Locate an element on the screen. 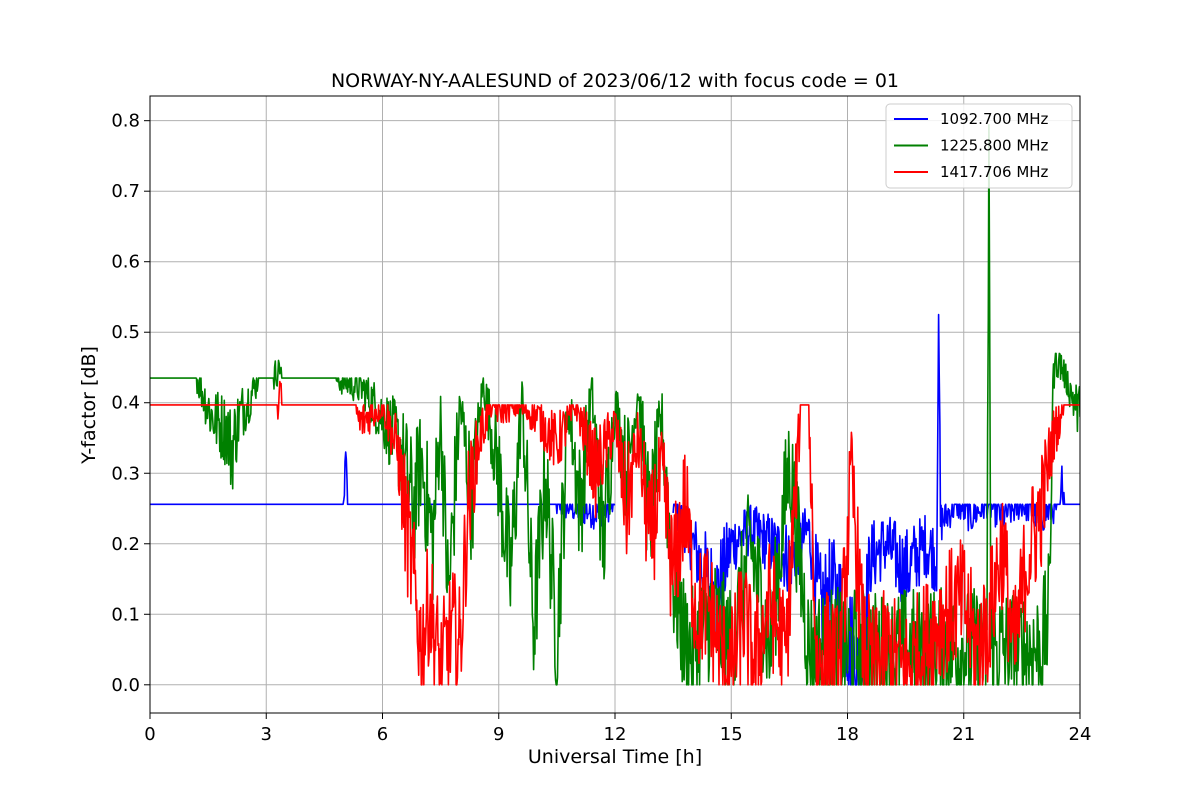 The height and width of the screenshot is (800, 1200). x-tick-label: 21 is located at coordinates (963, 734).